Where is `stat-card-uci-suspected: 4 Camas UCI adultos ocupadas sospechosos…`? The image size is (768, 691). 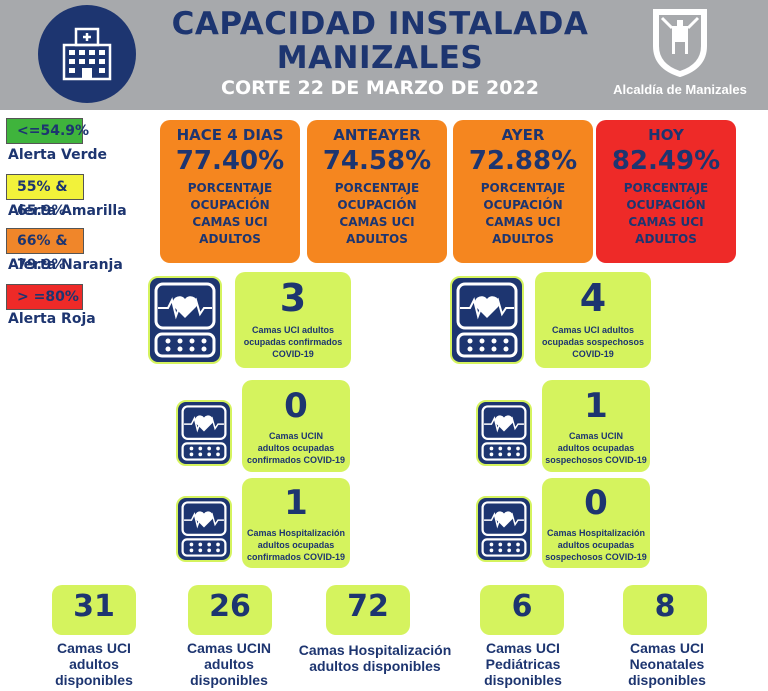
stat-card-uci-suspected: 4 Camas UCI adultos ocupadas sospechosos… is located at coordinates (593, 320).